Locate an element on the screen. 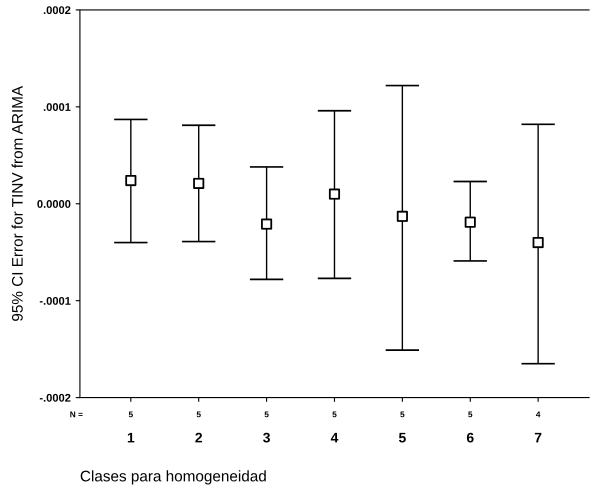 The image size is (592, 497). x-tick-label: 4 is located at coordinates (334, 437).